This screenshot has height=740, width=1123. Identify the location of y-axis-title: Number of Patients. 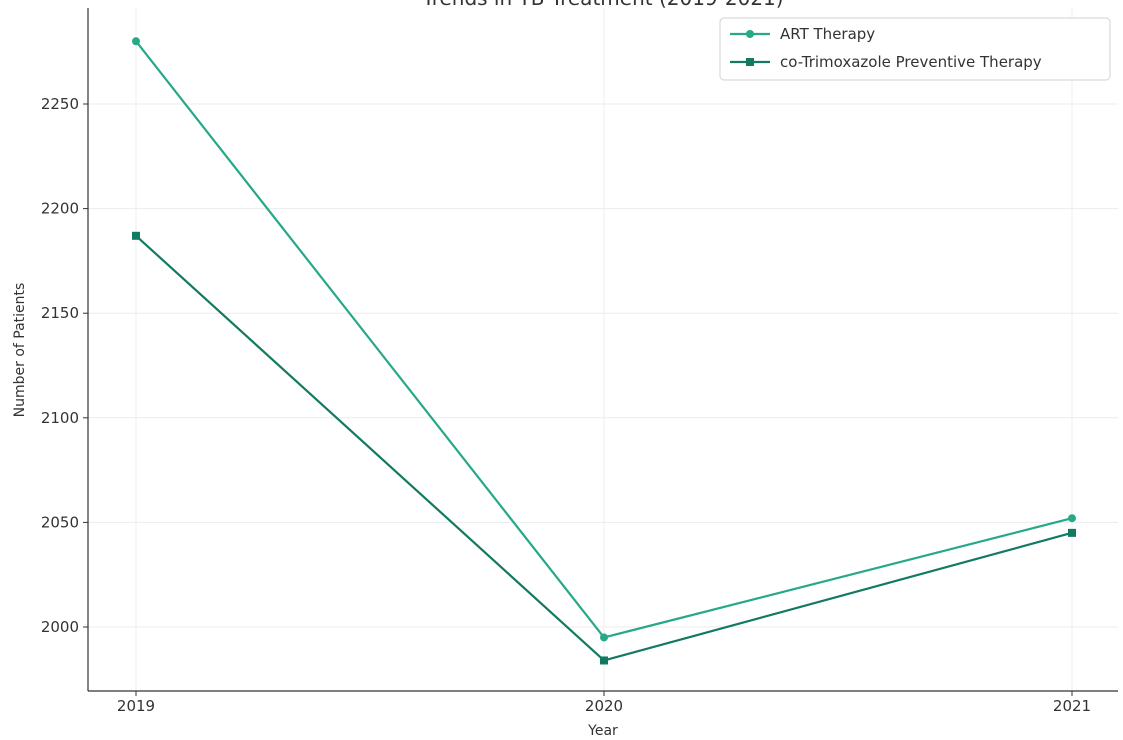
(20, 350).